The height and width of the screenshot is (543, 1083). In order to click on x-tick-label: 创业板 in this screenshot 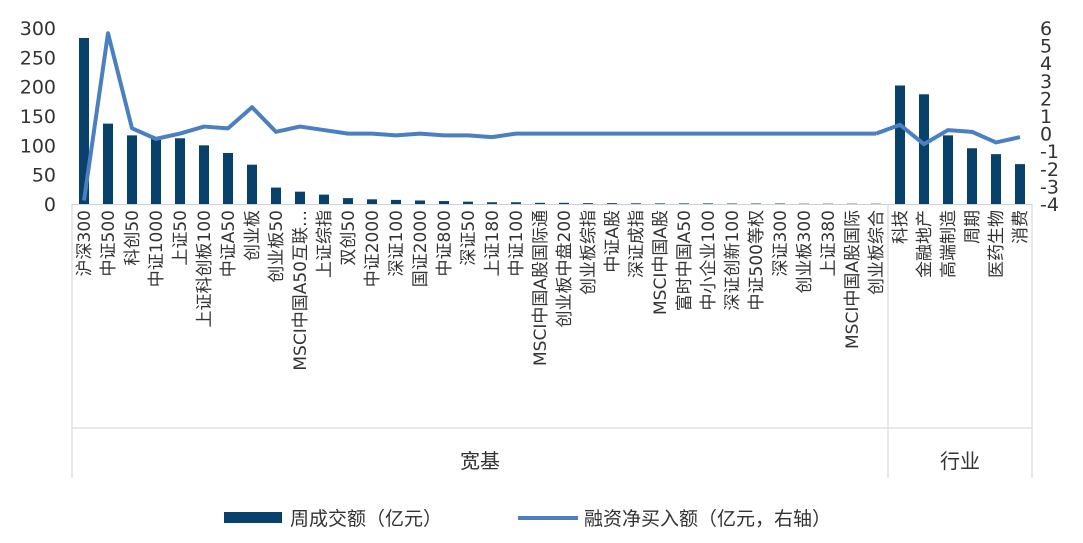, I will do `click(253, 235)`.